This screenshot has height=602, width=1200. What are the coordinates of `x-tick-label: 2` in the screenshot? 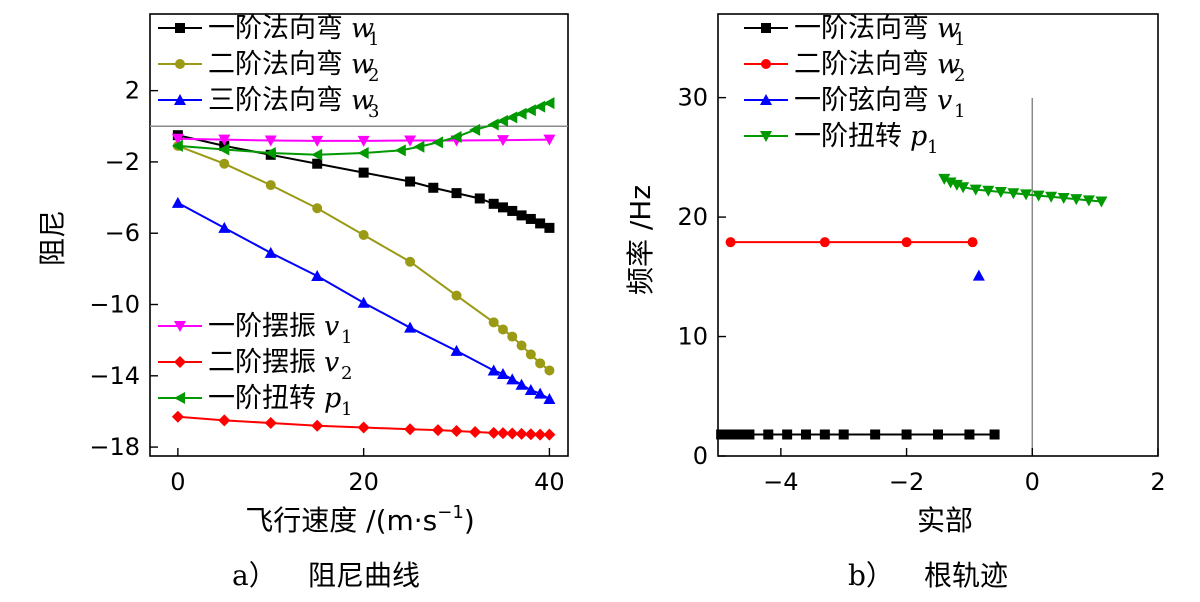 It's located at (1157, 482).